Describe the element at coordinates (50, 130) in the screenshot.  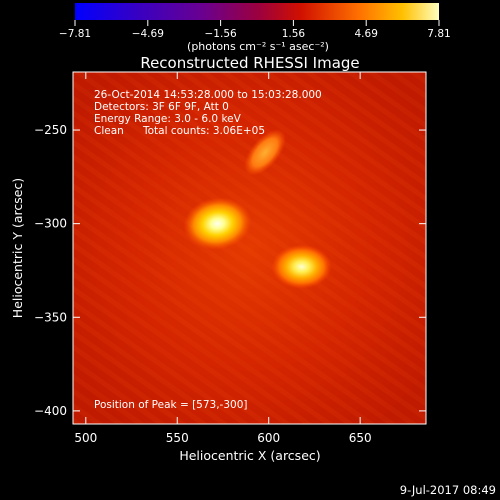
I see `y-tick-label: −250` at that location.